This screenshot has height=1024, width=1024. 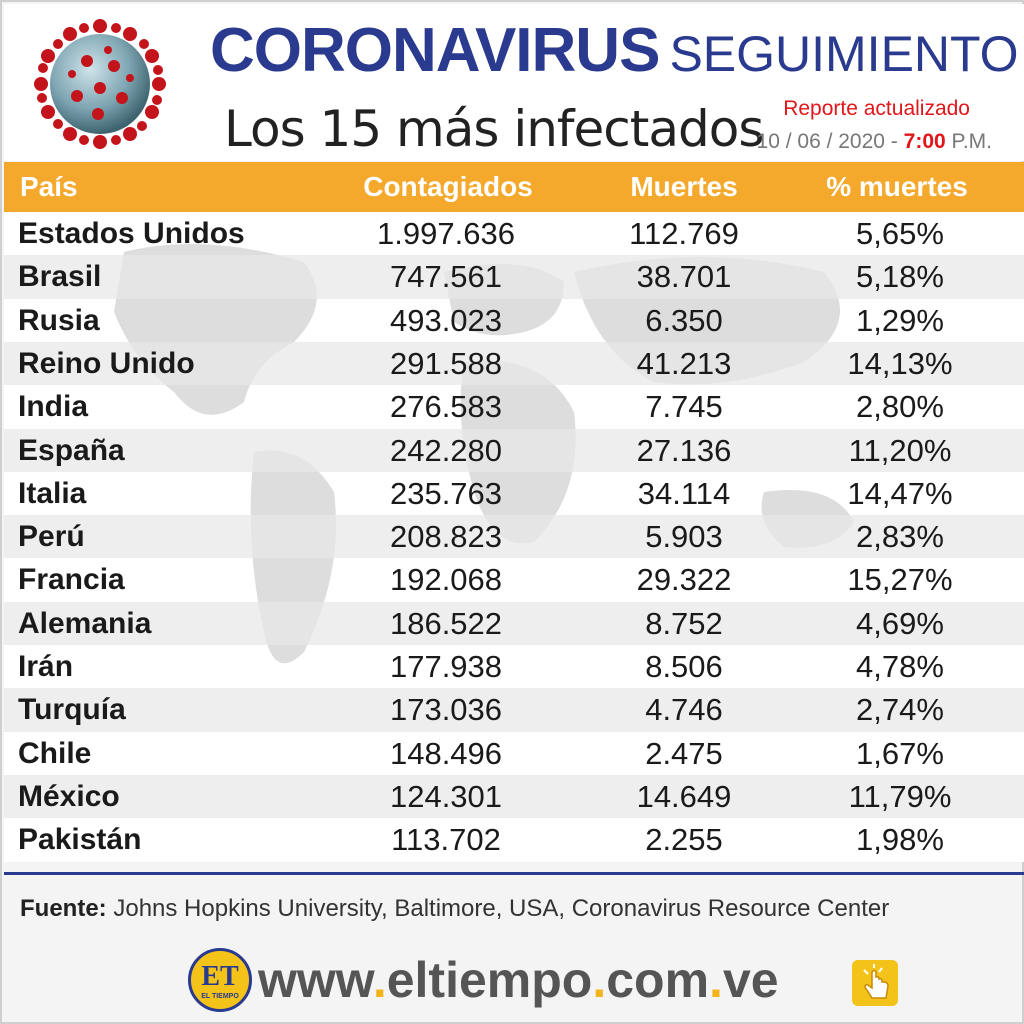 What do you see at coordinates (435, 50) in the screenshot?
I see `title-word-1: Coronavirus` at bounding box center [435, 50].